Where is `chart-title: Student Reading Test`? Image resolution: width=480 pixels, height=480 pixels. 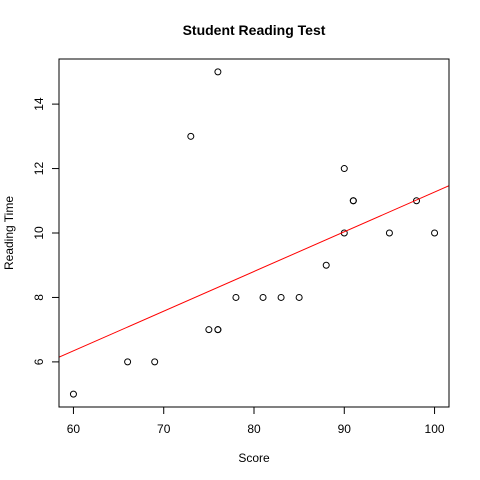 chart-title: Student Reading Test is located at coordinates (254, 30).